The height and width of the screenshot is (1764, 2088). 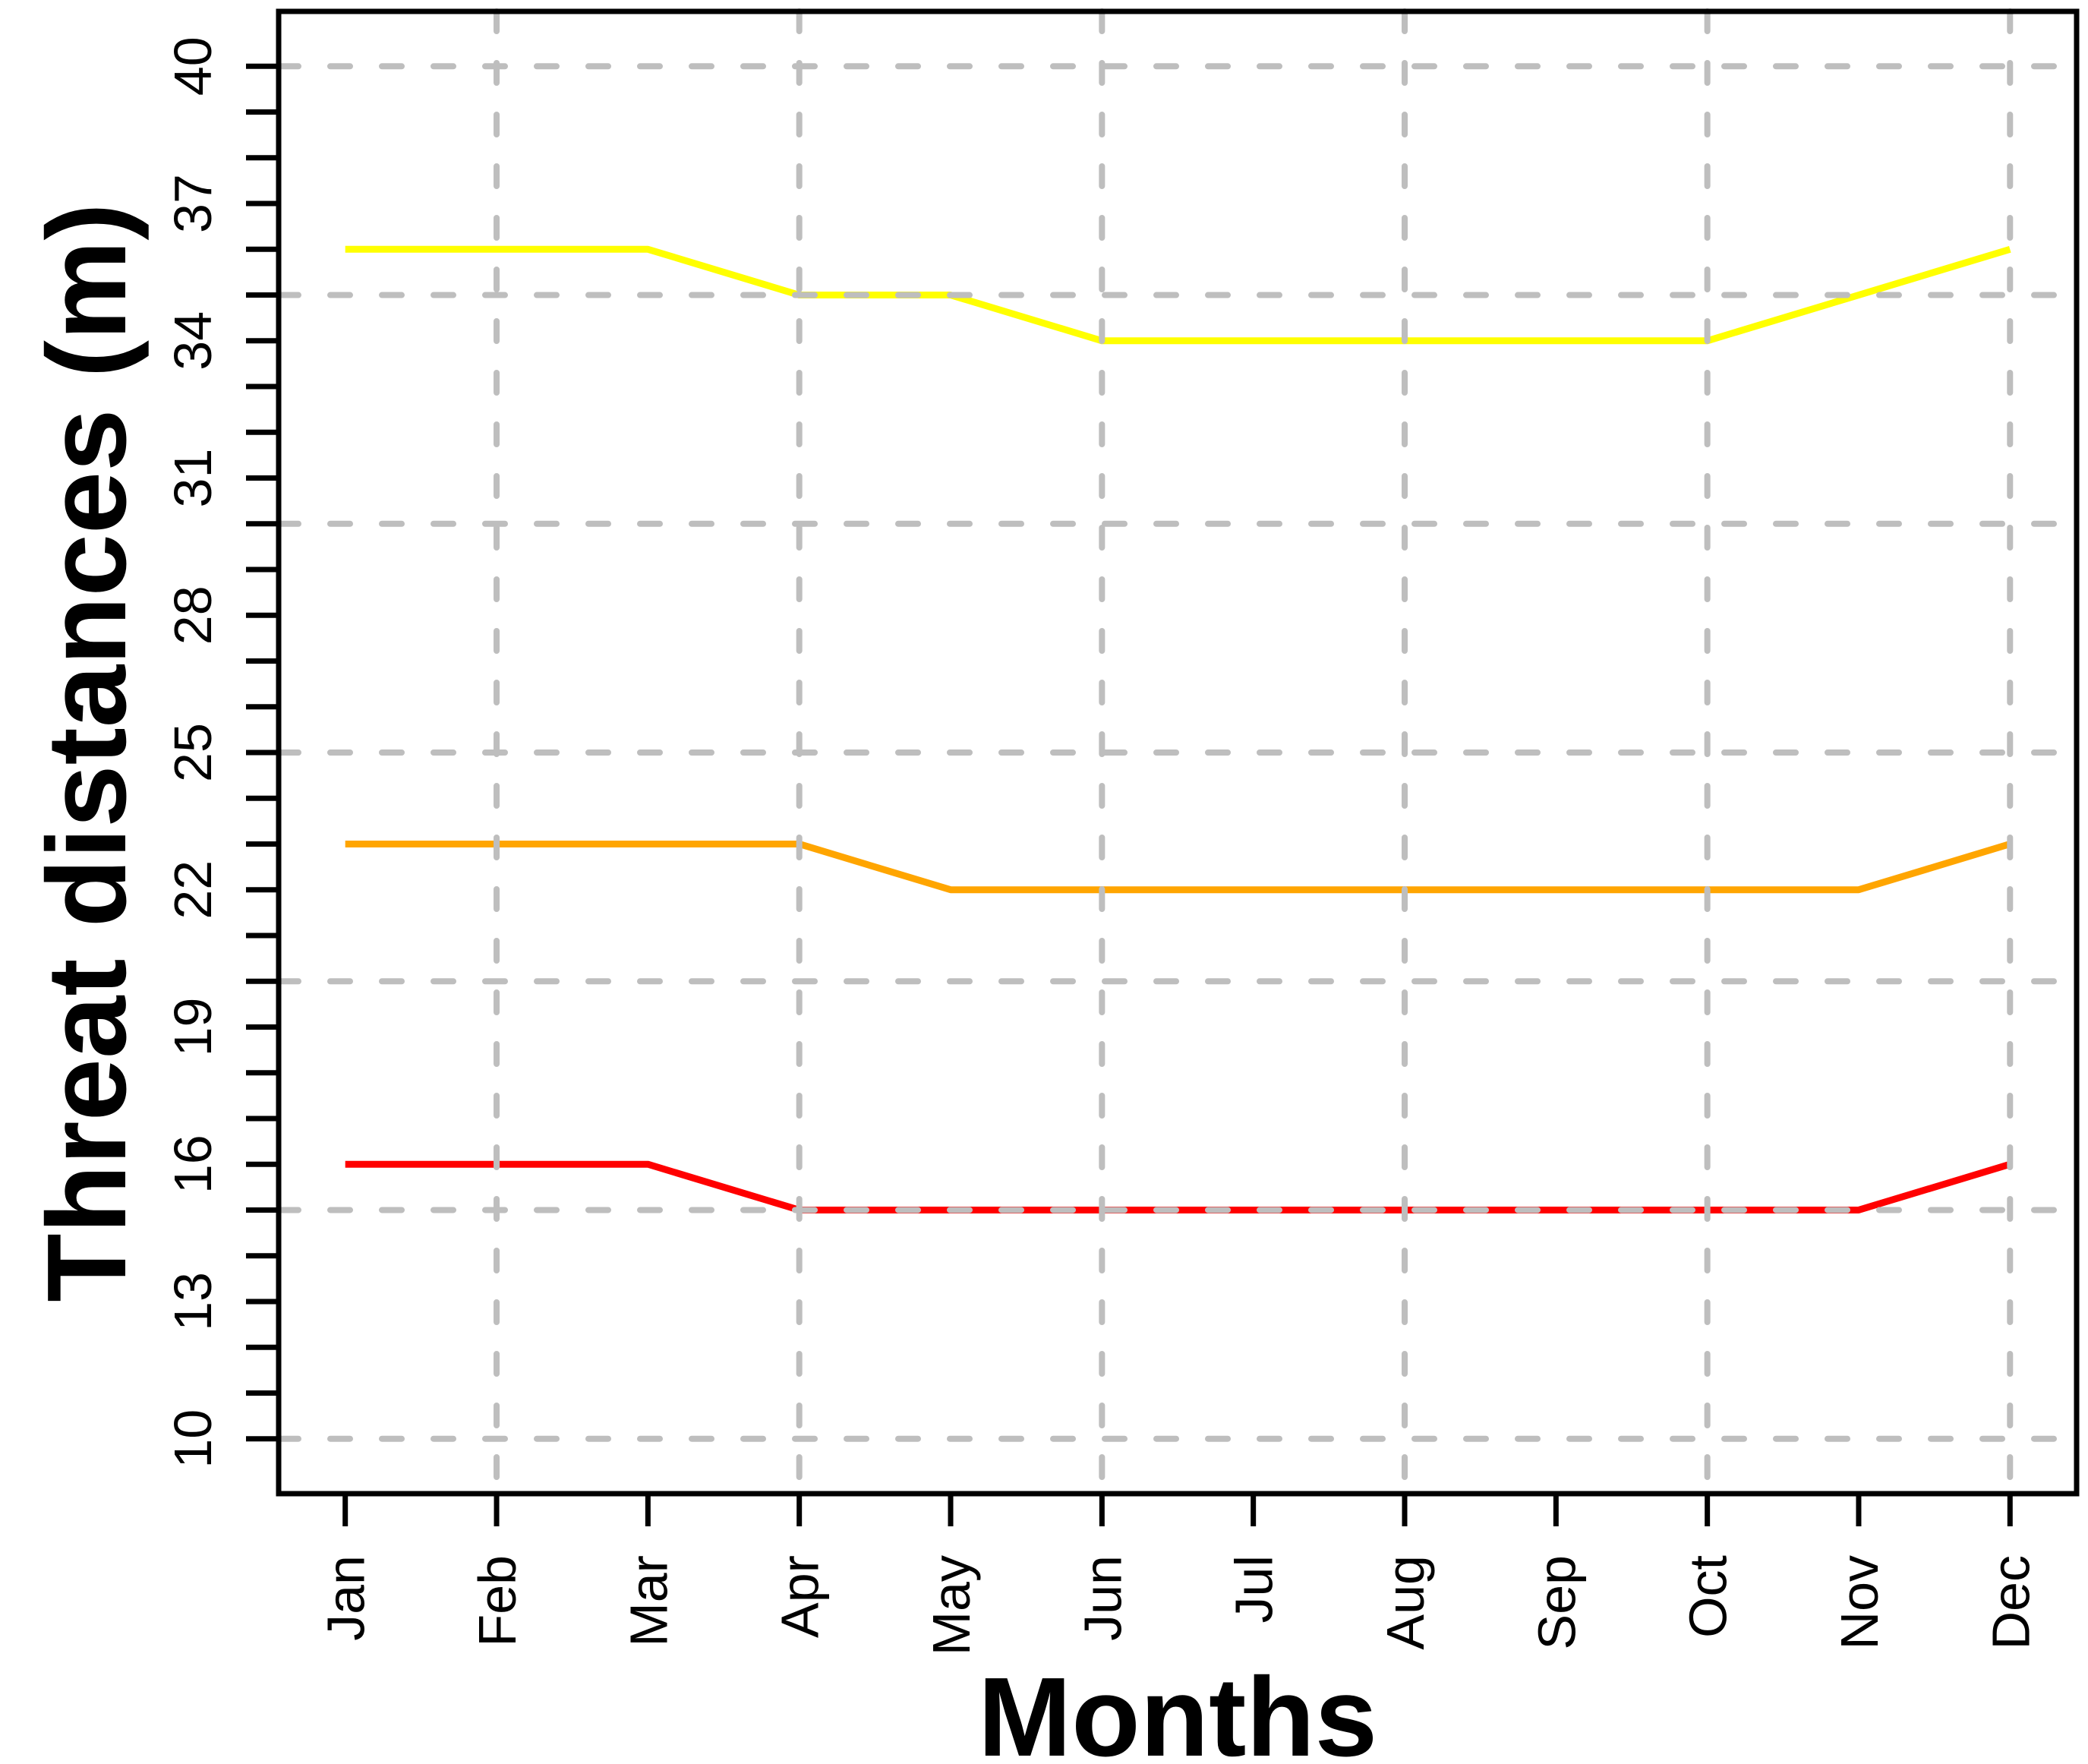 I want to click on series-line-red, so click(x=1178, y=1186).